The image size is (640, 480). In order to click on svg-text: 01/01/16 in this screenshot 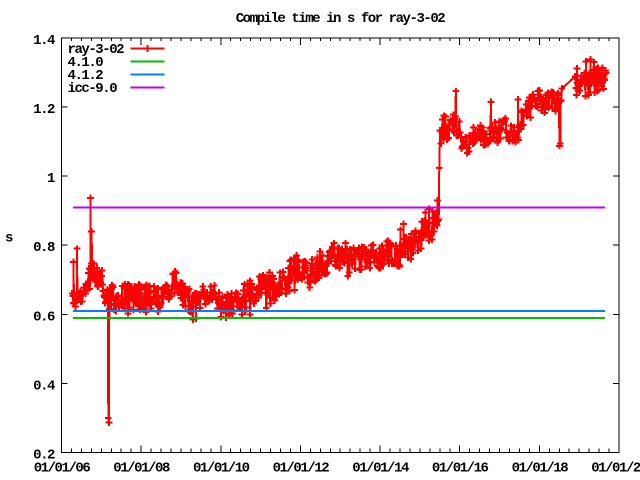, I will do `click(460, 469)`.